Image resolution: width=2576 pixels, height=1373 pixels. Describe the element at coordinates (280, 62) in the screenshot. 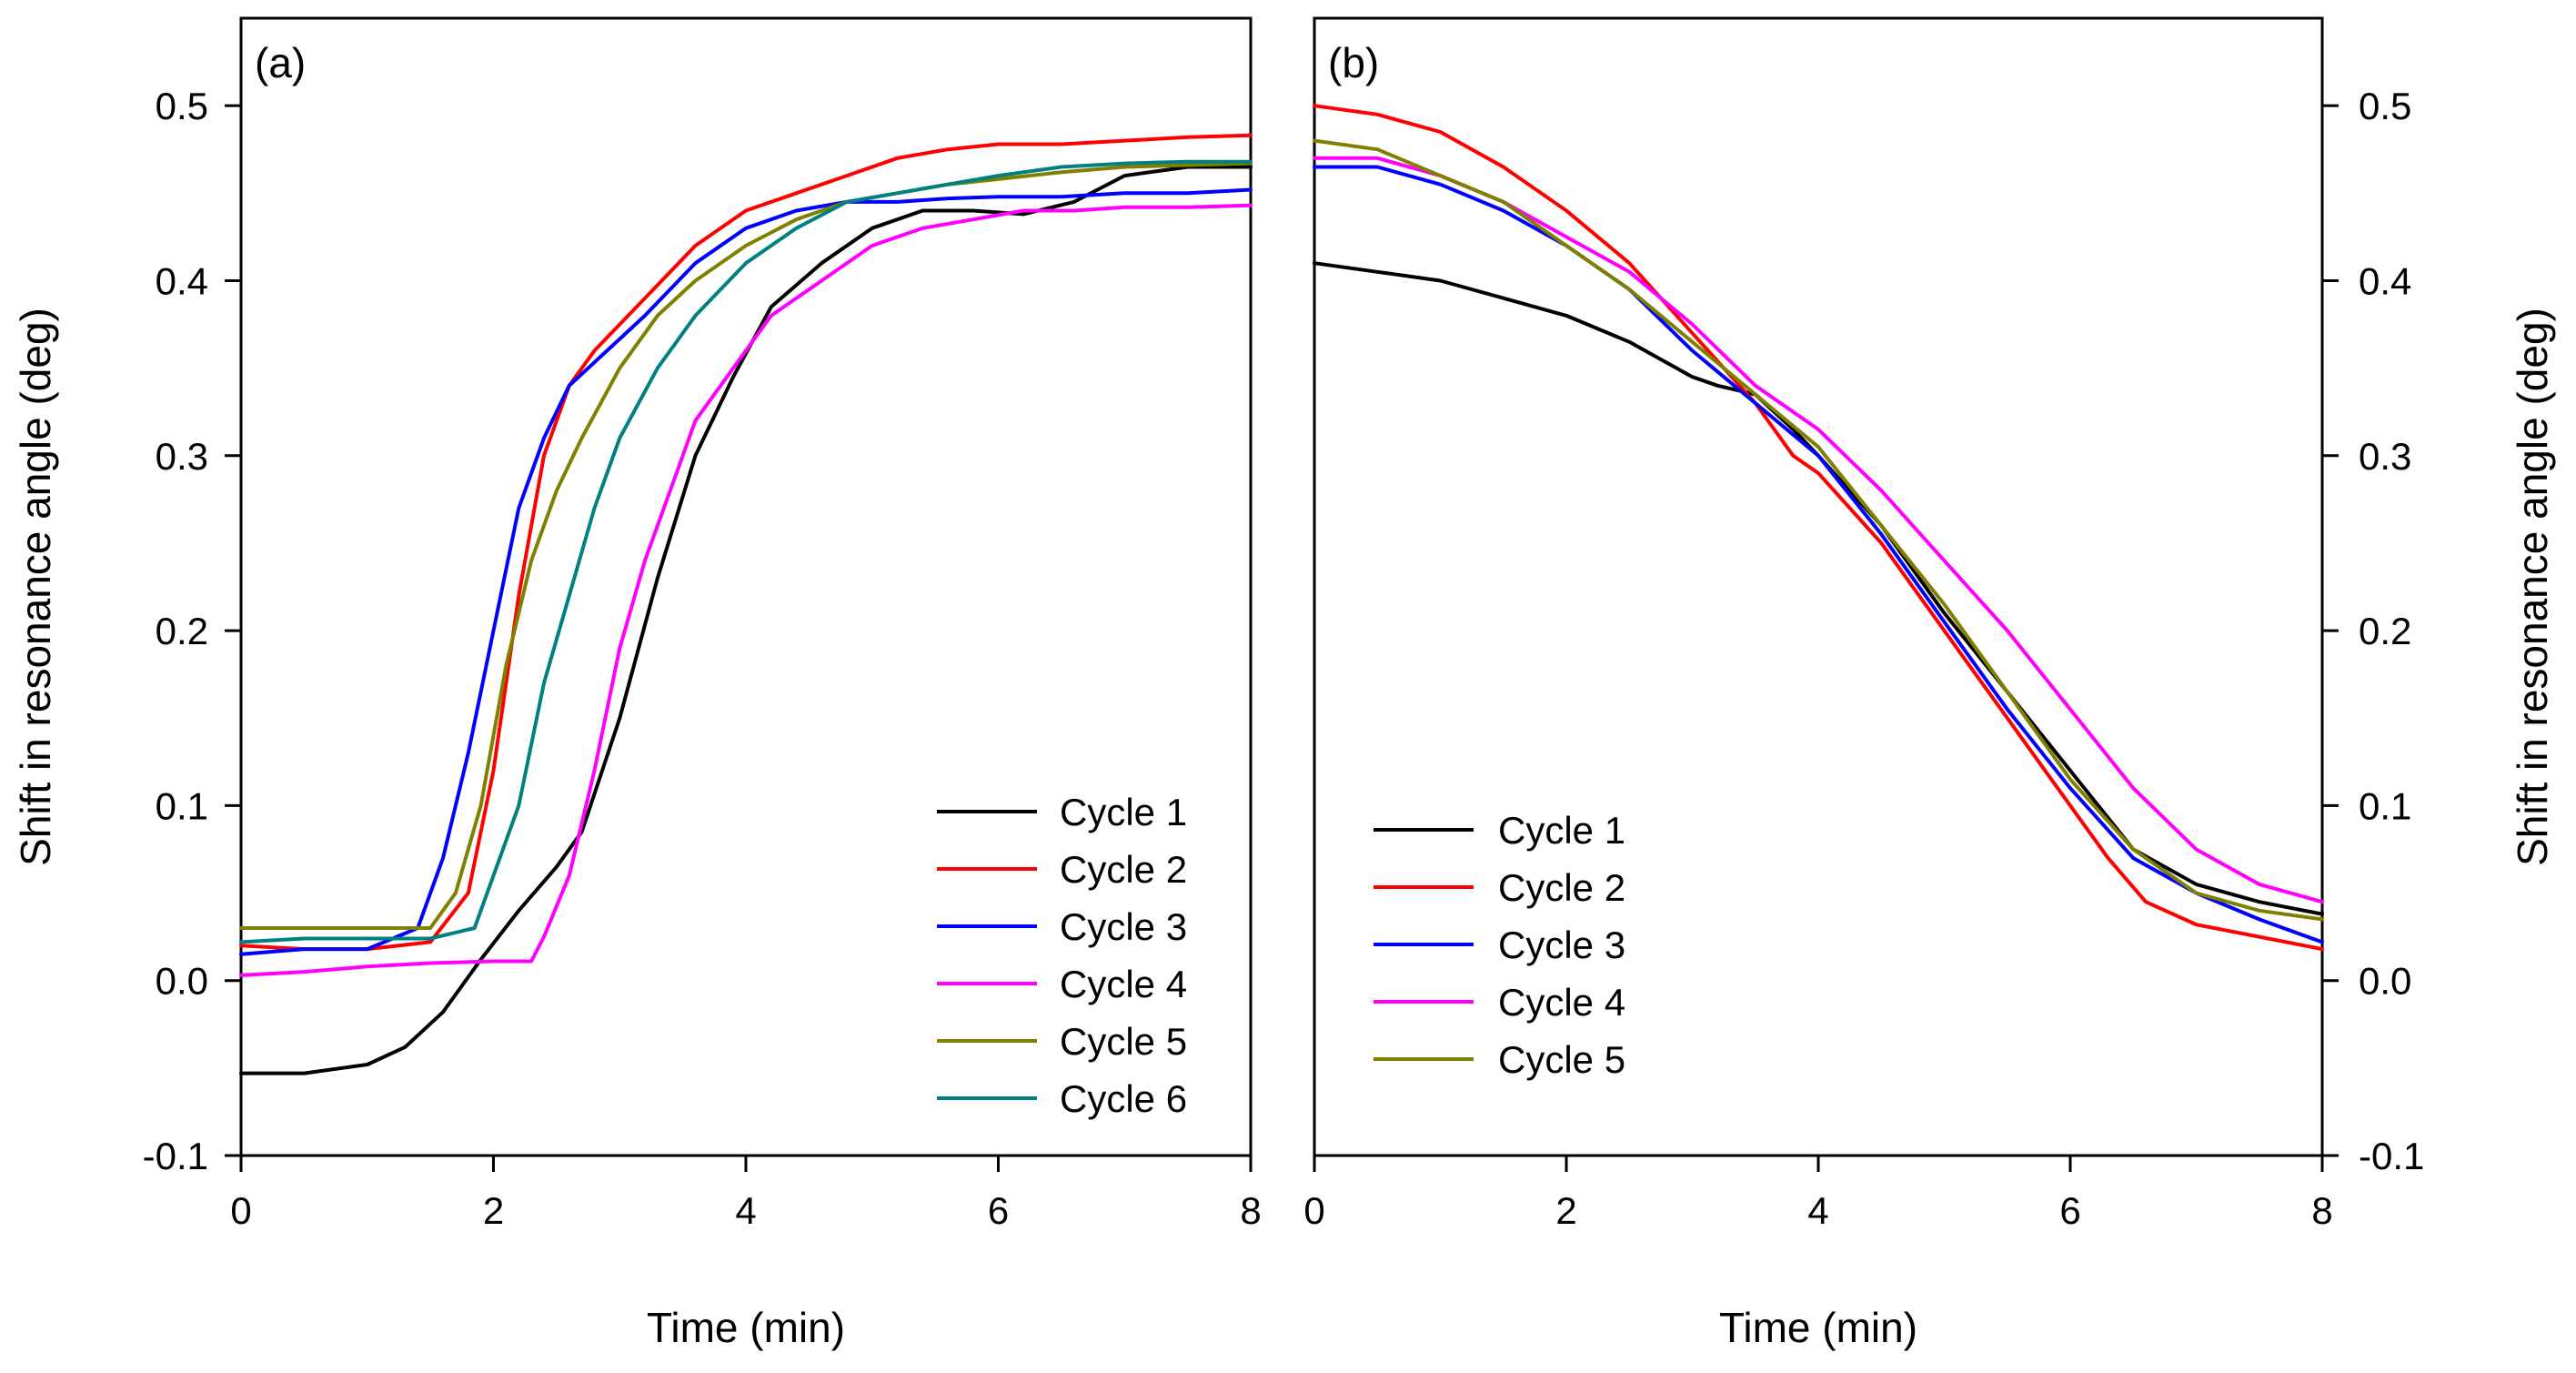

I see `panel-label: (a)` at that location.